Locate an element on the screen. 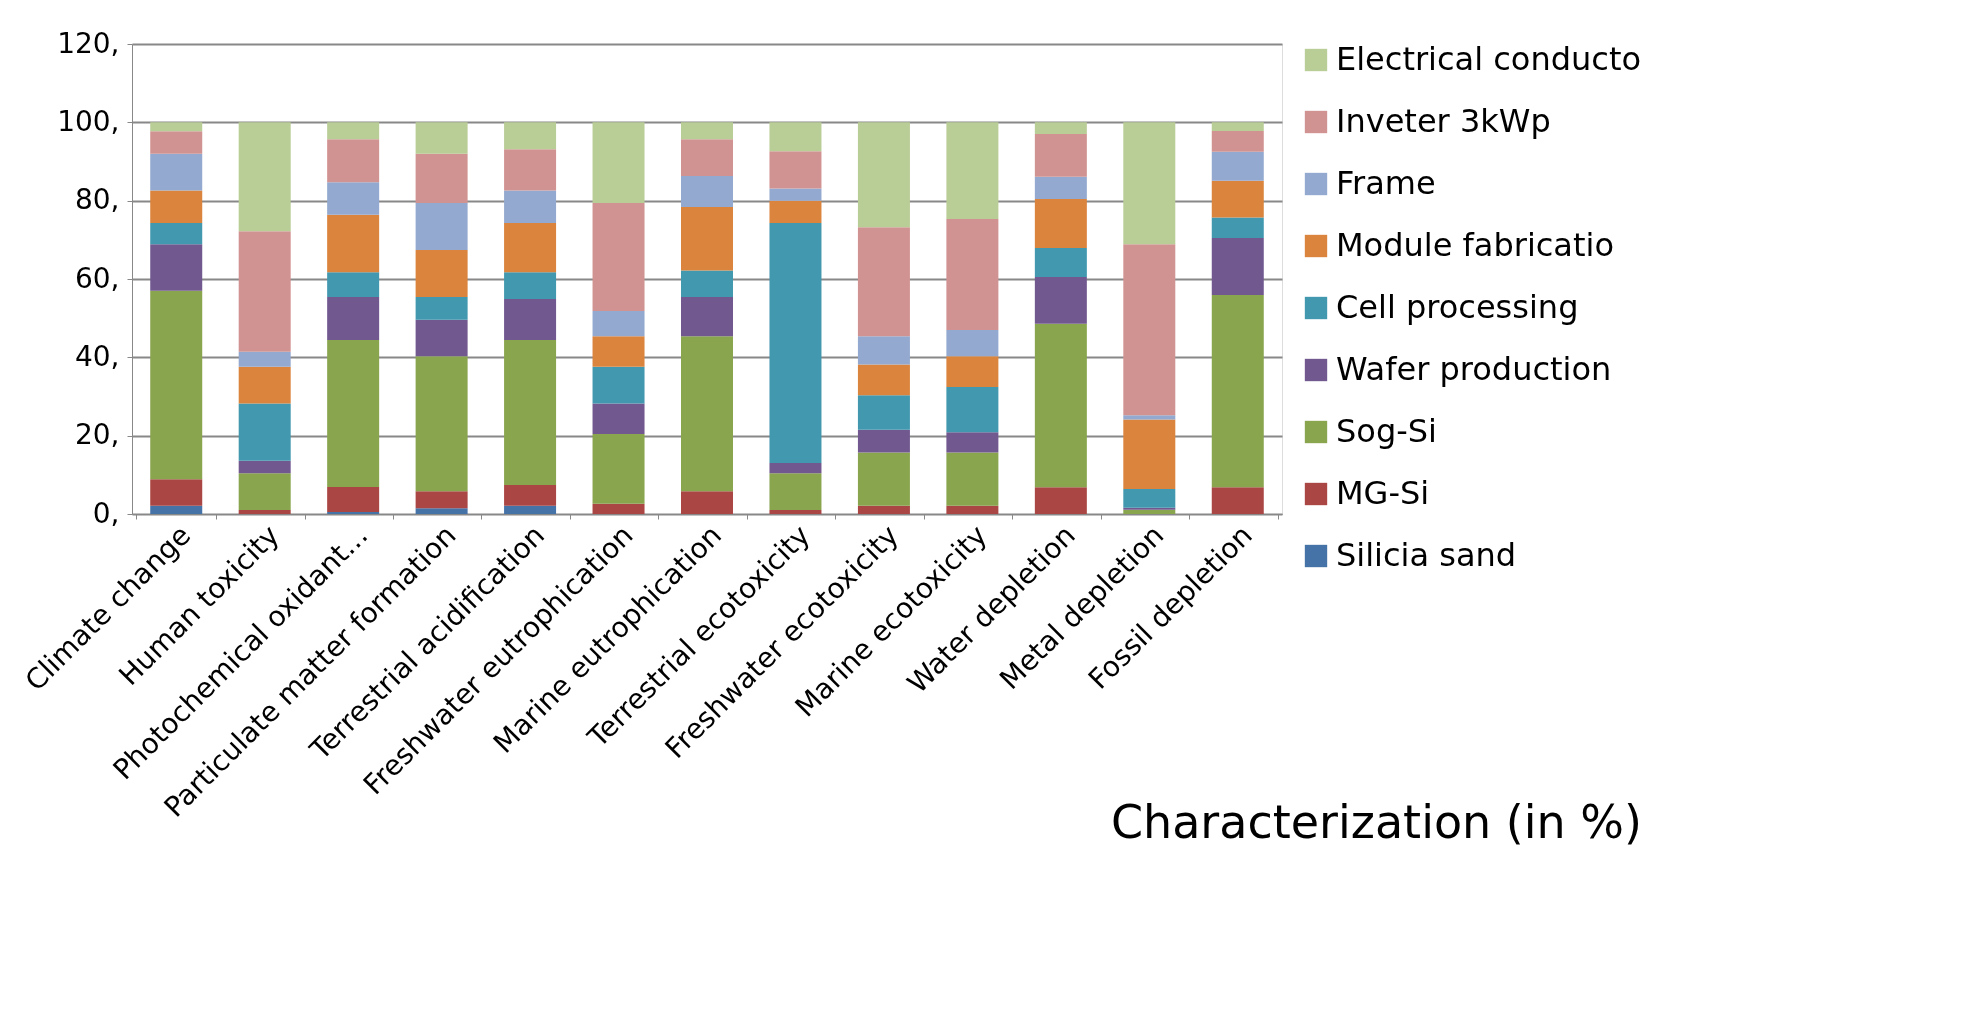 The width and height of the screenshot is (1961, 1019). legend-label: Inveter 3kWp is located at coordinates (1443, 121).